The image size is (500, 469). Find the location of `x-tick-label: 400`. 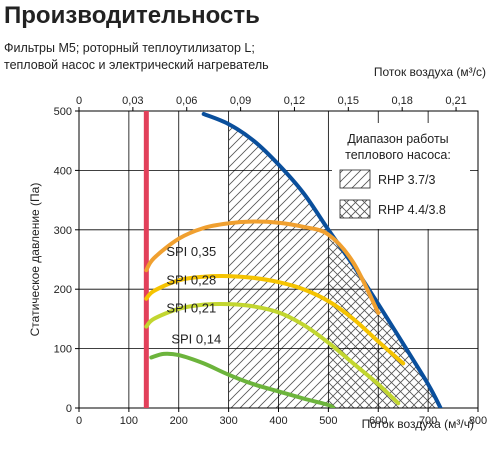

x-tick-label: 400 is located at coordinates (278, 421).